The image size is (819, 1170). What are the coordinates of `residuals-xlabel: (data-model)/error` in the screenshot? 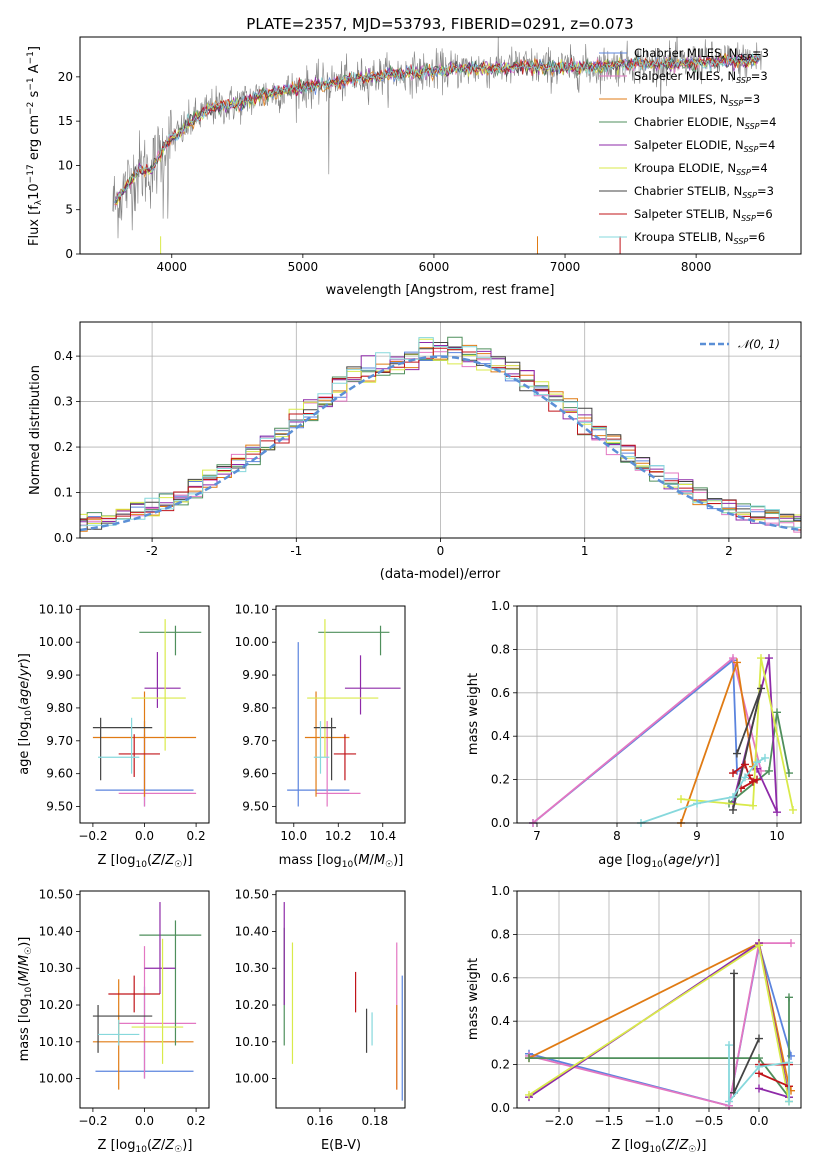 It's located at (440, 574).